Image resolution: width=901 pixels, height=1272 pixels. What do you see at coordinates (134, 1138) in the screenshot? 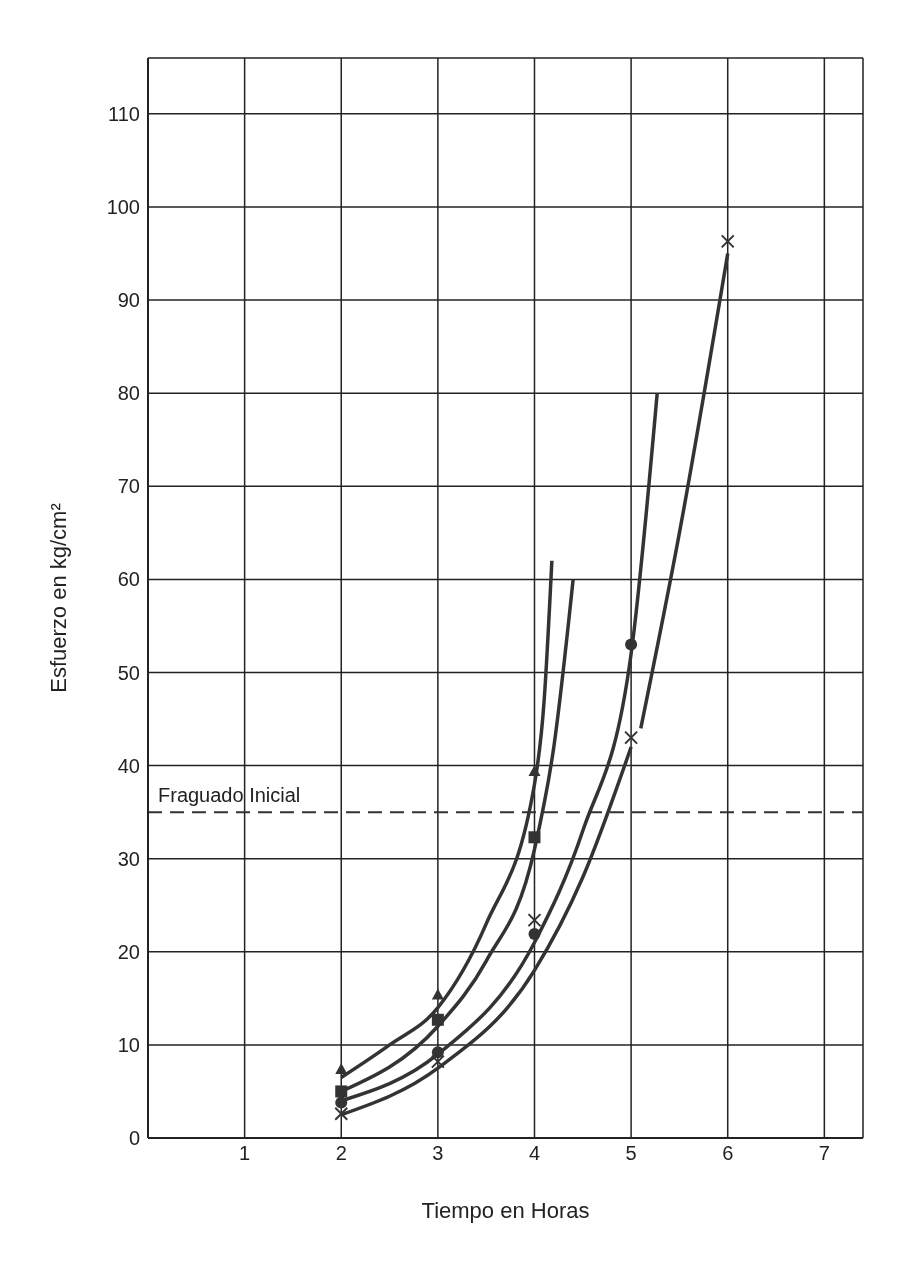
I see `y-tick-label: 0` at bounding box center [134, 1138].